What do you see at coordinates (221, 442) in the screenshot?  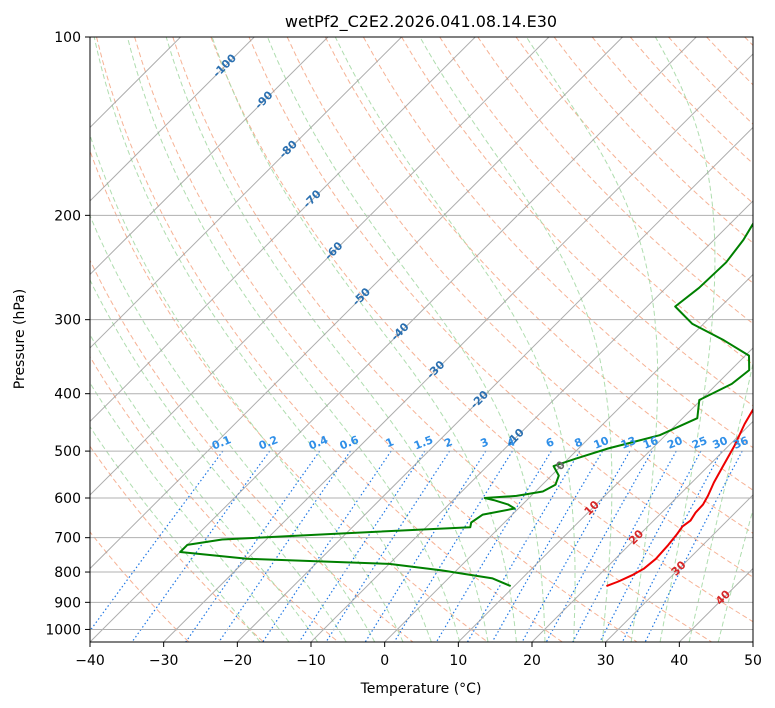 I see `mixing-ratio-label: 0.1` at bounding box center [221, 442].